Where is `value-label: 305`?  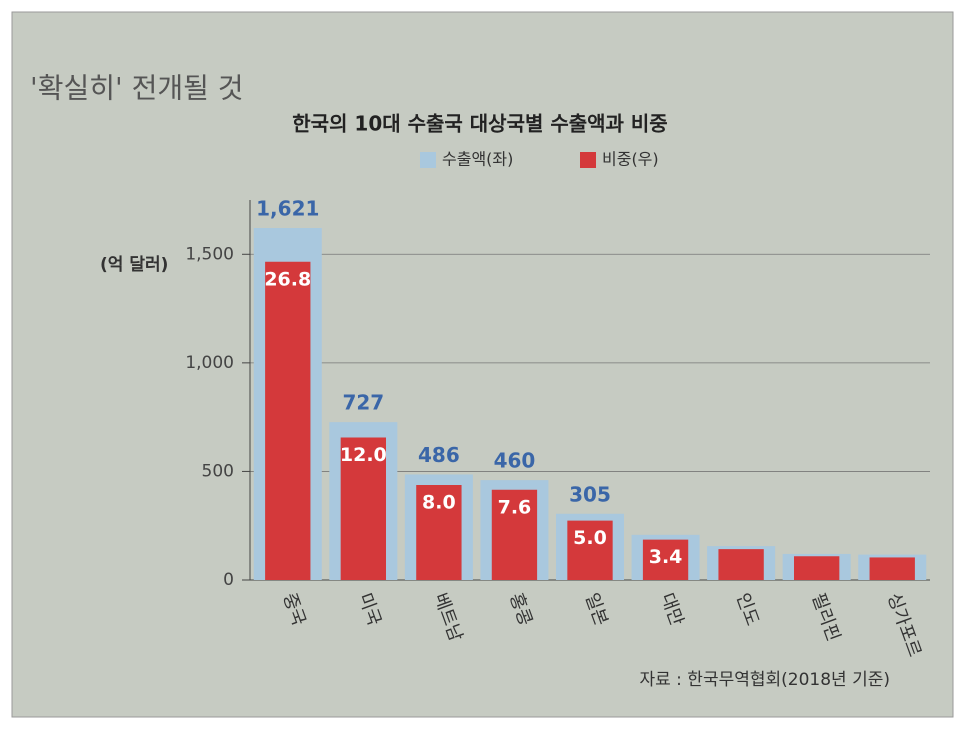 value-label: 305 is located at coordinates (590, 494).